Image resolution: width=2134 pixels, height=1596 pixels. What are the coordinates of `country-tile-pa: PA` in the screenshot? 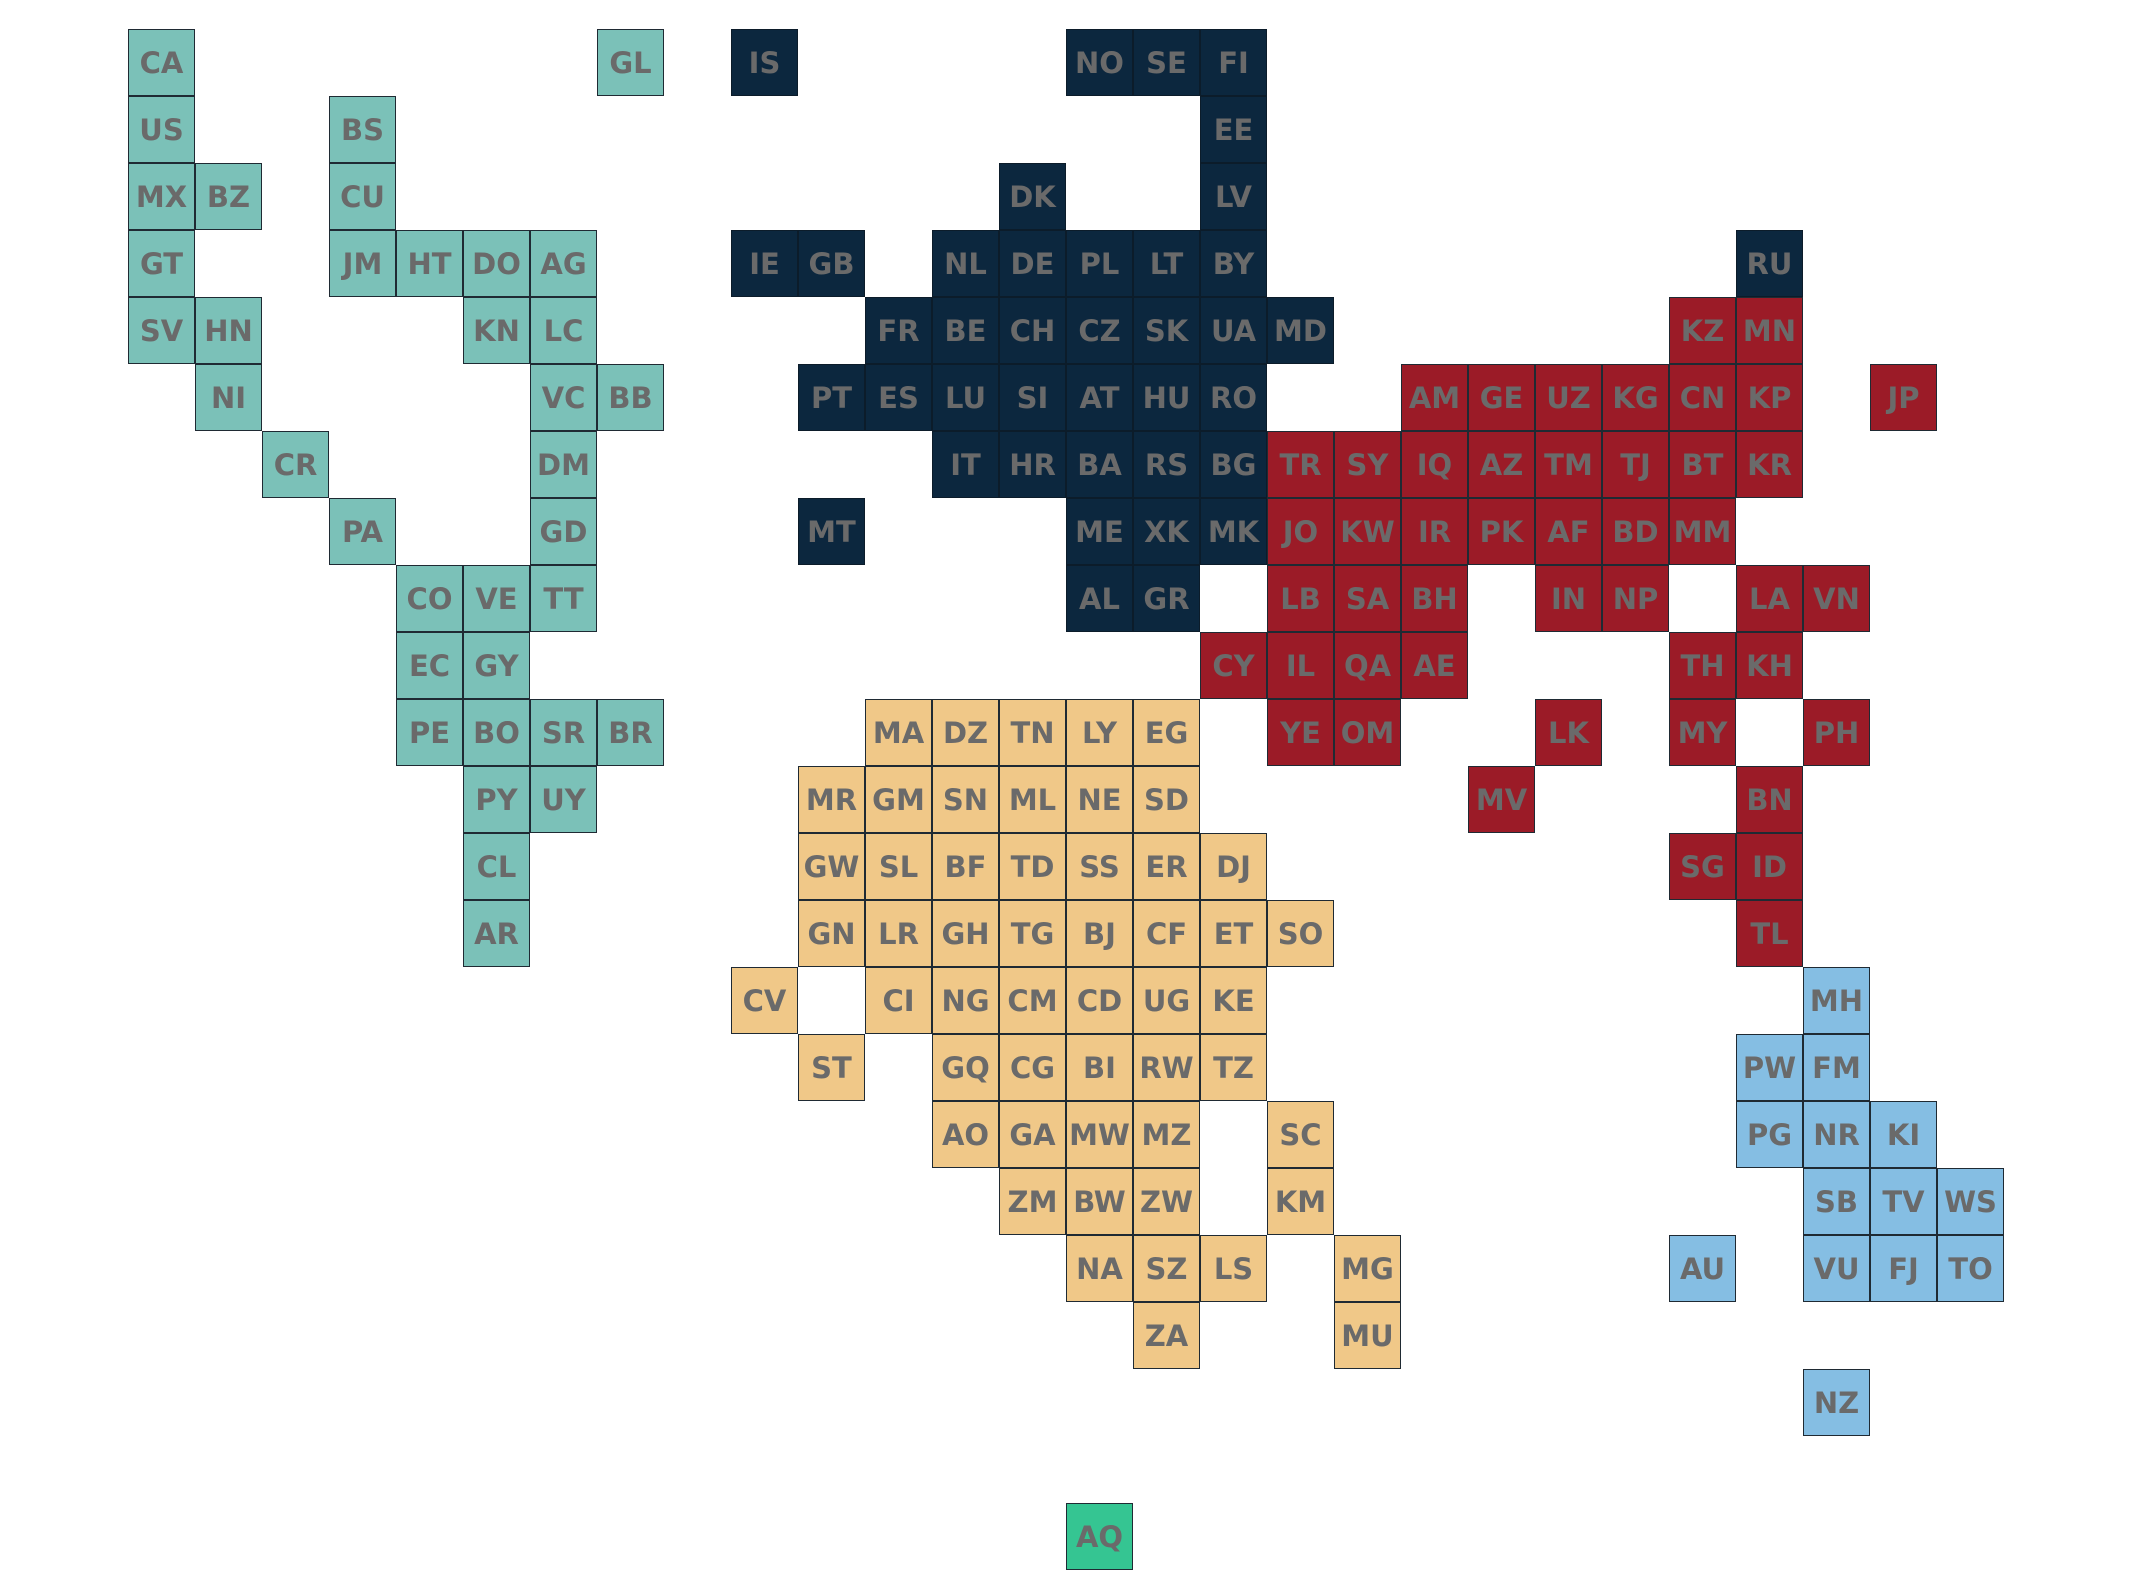 It's located at (362, 531).